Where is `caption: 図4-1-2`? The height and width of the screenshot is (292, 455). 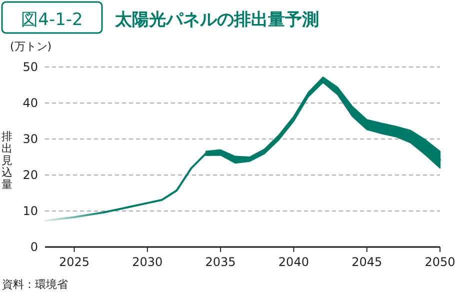
caption: 図4-1-2 is located at coordinates (52, 20).